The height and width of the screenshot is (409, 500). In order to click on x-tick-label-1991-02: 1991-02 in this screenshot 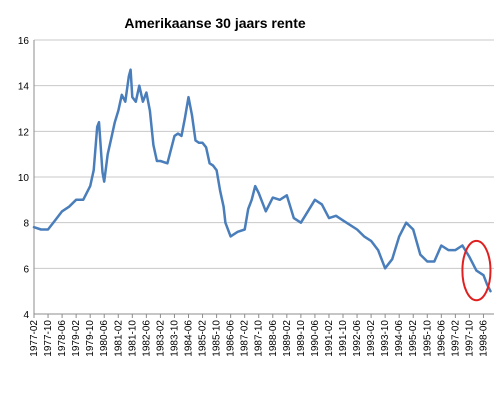, I will do `click(329, 338)`.